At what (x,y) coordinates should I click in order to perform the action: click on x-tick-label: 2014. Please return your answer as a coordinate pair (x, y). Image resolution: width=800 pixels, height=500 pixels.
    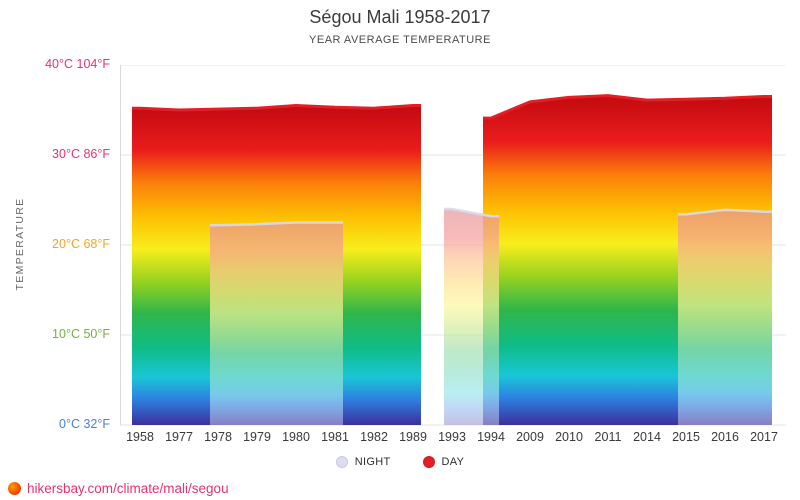
    Looking at the image, I should click on (647, 437).